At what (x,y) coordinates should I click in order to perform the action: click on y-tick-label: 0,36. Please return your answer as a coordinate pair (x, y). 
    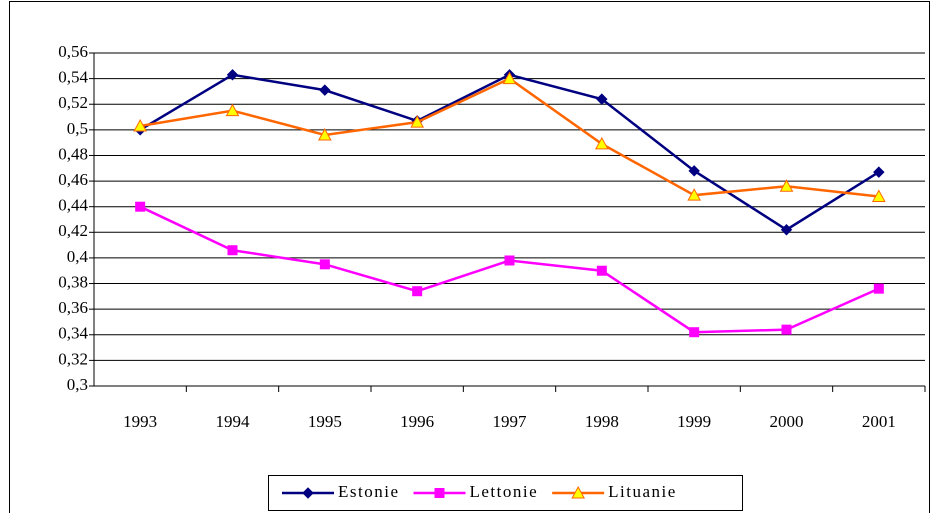
    Looking at the image, I should click on (73, 307).